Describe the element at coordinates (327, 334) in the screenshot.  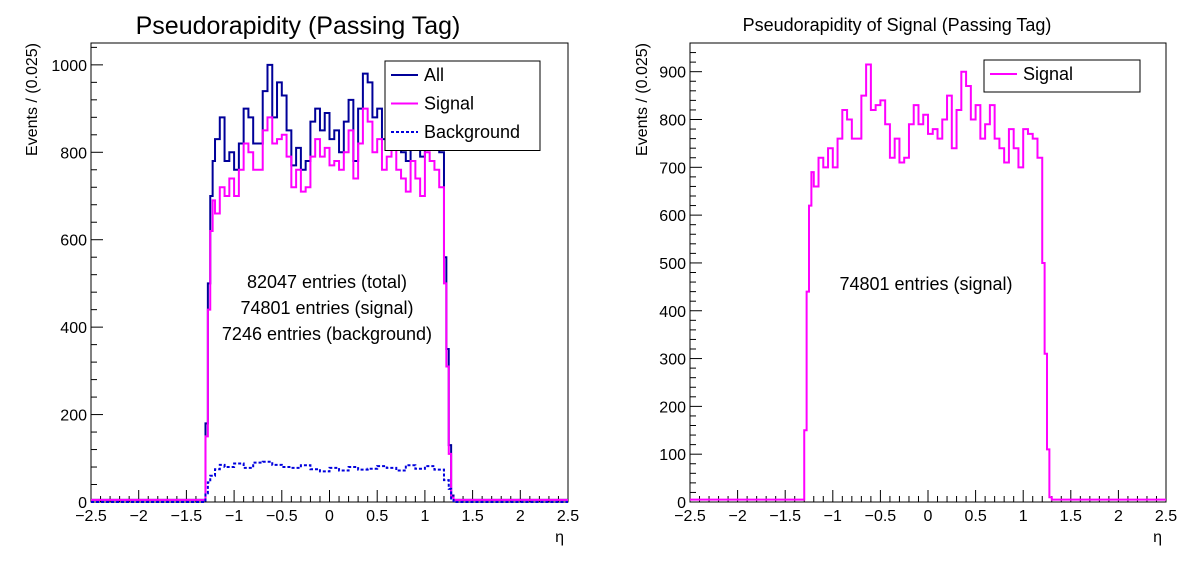
I see `entries-annotation: 7246 entries (background)` at that location.